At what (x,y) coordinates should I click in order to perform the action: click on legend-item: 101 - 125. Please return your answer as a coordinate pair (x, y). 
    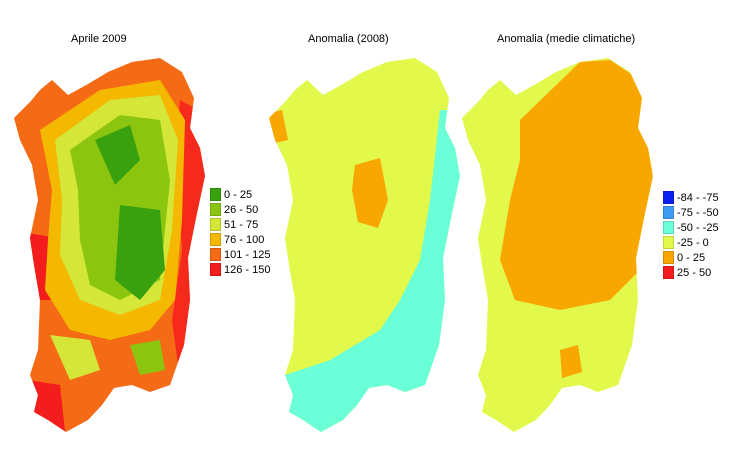
    Looking at the image, I should click on (240, 254).